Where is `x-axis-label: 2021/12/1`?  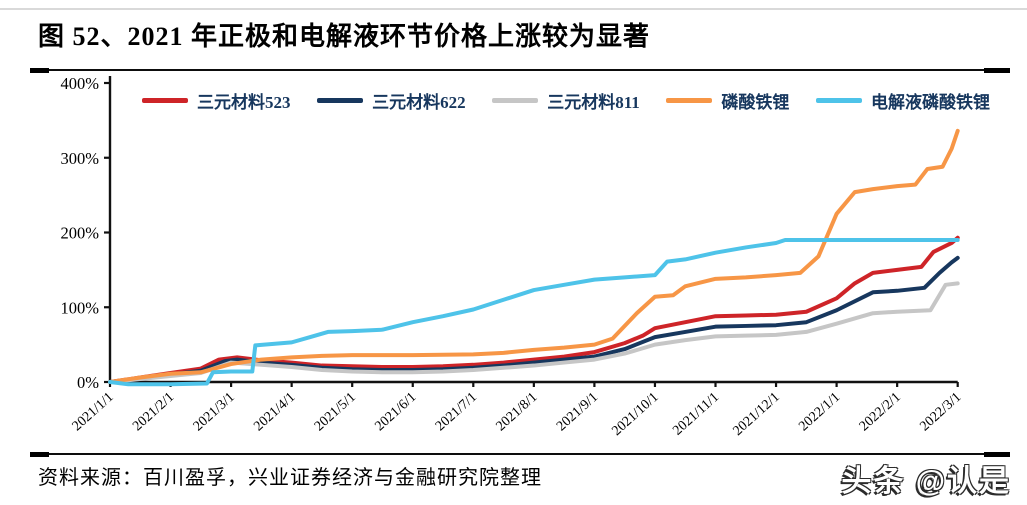 x-axis-label: 2021/12/1 is located at coordinates (756, 414).